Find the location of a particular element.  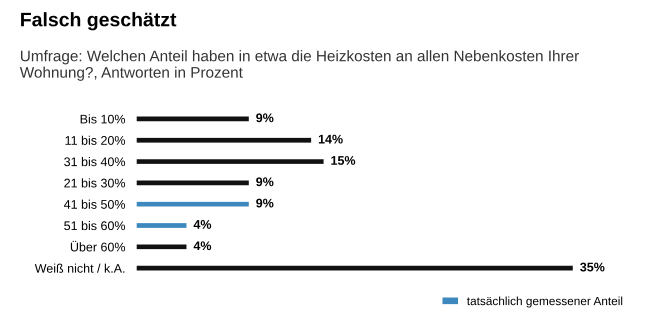

data-label: 15% is located at coordinates (343, 160).